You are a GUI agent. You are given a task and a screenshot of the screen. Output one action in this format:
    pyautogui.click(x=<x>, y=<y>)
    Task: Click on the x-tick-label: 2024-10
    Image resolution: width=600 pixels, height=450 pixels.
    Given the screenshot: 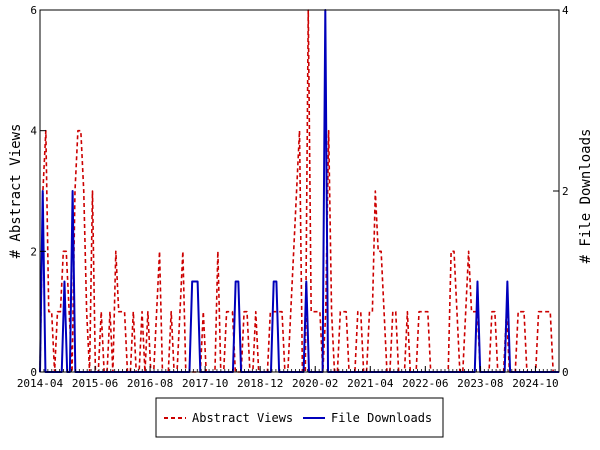 What is the action you would take?
    pyautogui.click(x=535, y=383)
    